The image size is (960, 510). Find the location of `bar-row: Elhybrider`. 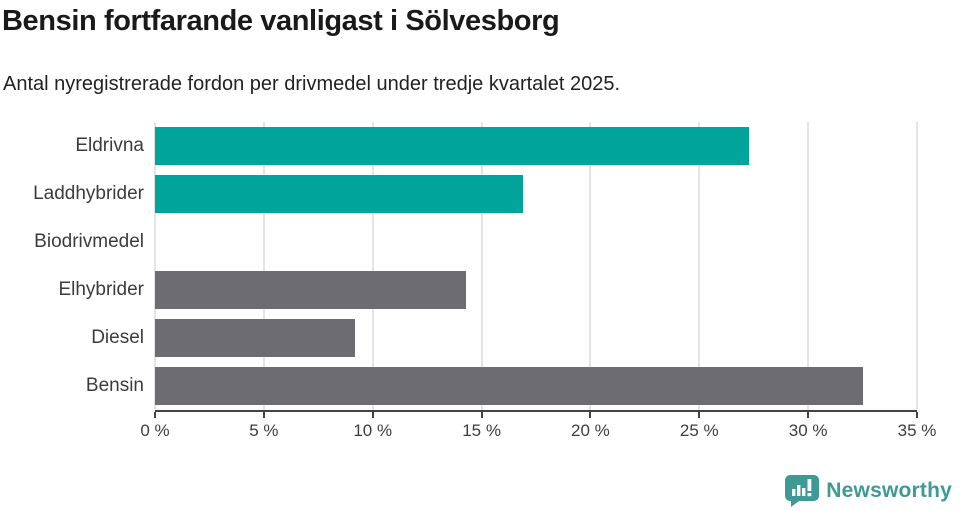

bar-row: Elhybrider is located at coordinates (480, 290).